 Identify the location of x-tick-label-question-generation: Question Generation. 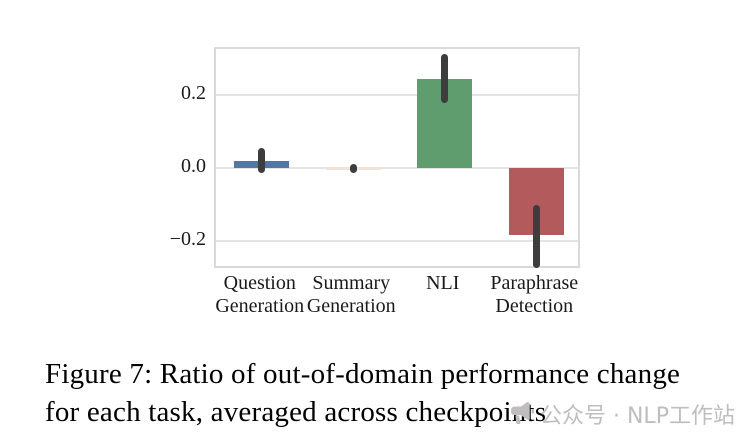
(260, 294).